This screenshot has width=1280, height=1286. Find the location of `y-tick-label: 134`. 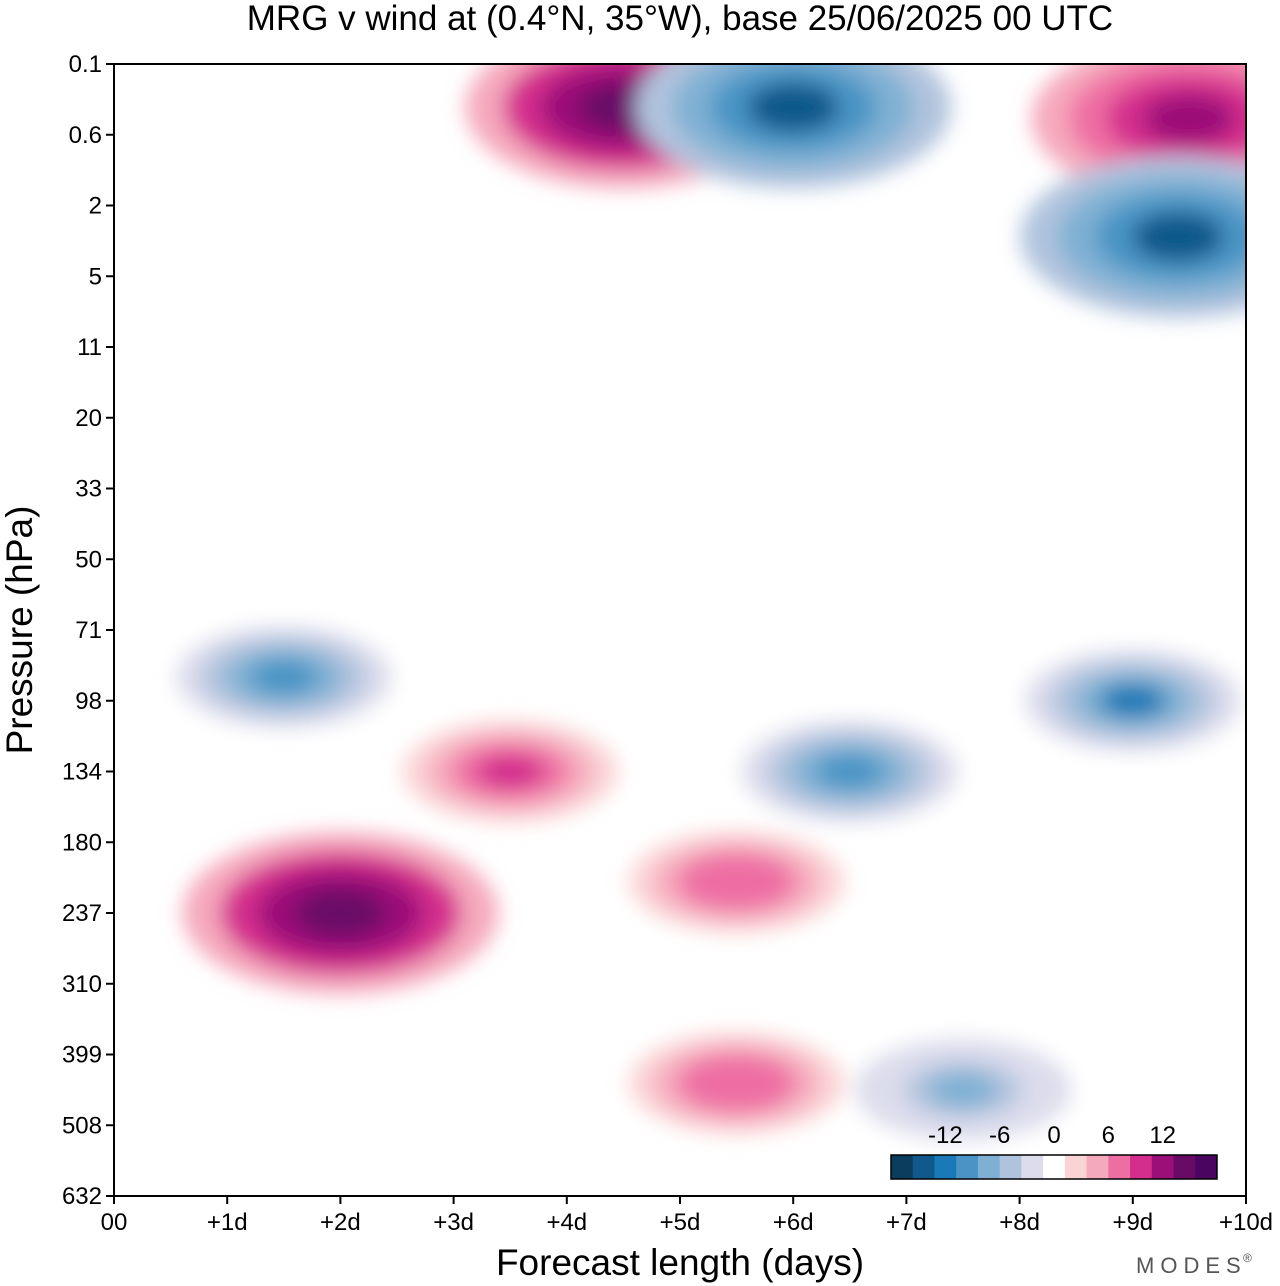

y-tick-label: 134 is located at coordinates (82, 772).